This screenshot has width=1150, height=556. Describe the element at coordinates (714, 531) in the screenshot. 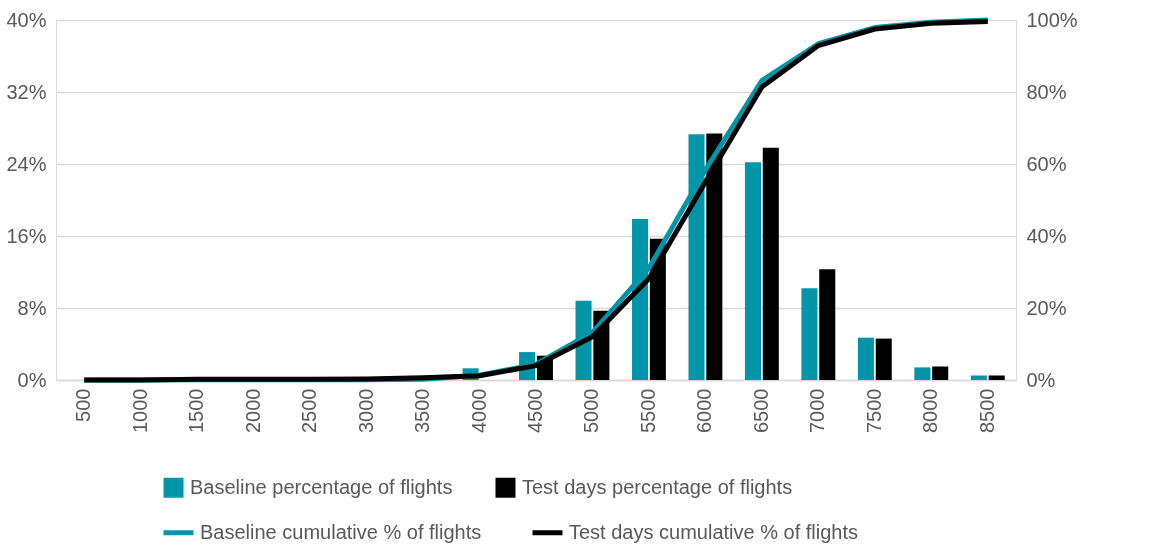

I see `legend-label: Test days cumulative % of flights` at that location.